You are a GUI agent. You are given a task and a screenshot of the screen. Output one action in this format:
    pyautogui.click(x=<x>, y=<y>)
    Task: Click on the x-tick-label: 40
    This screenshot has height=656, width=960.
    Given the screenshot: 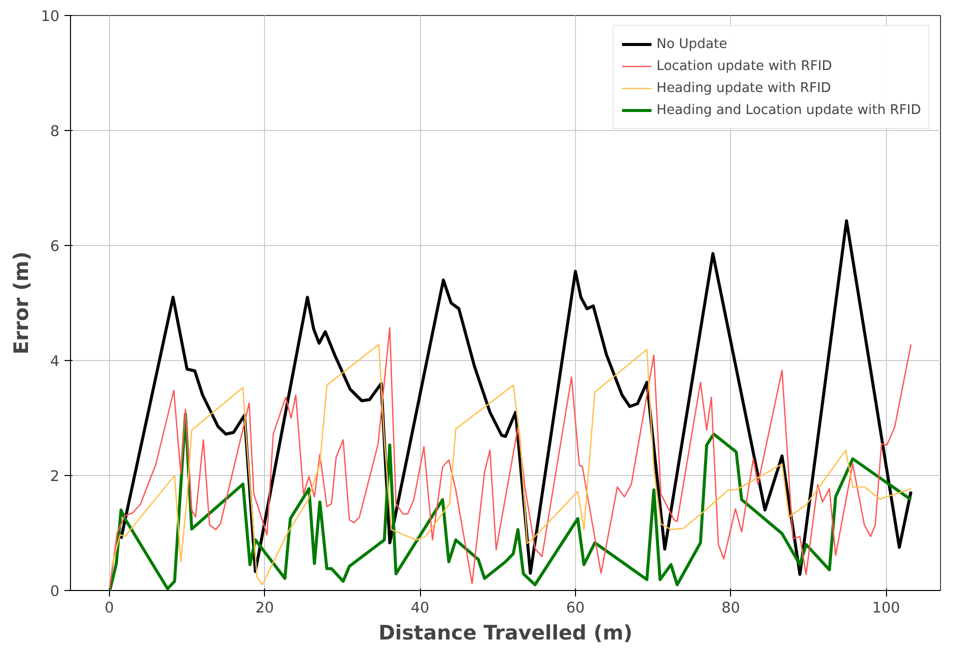 What is the action you would take?
    pyautogui.click(x=420, y=608)
    